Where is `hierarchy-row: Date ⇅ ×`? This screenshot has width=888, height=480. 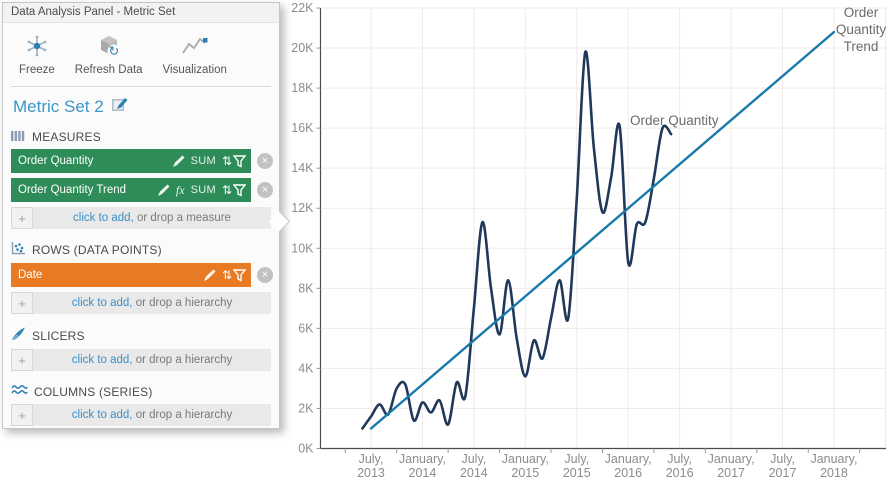
hierarchy-row: Date ⇅ × is located at coordinates (141, 275).